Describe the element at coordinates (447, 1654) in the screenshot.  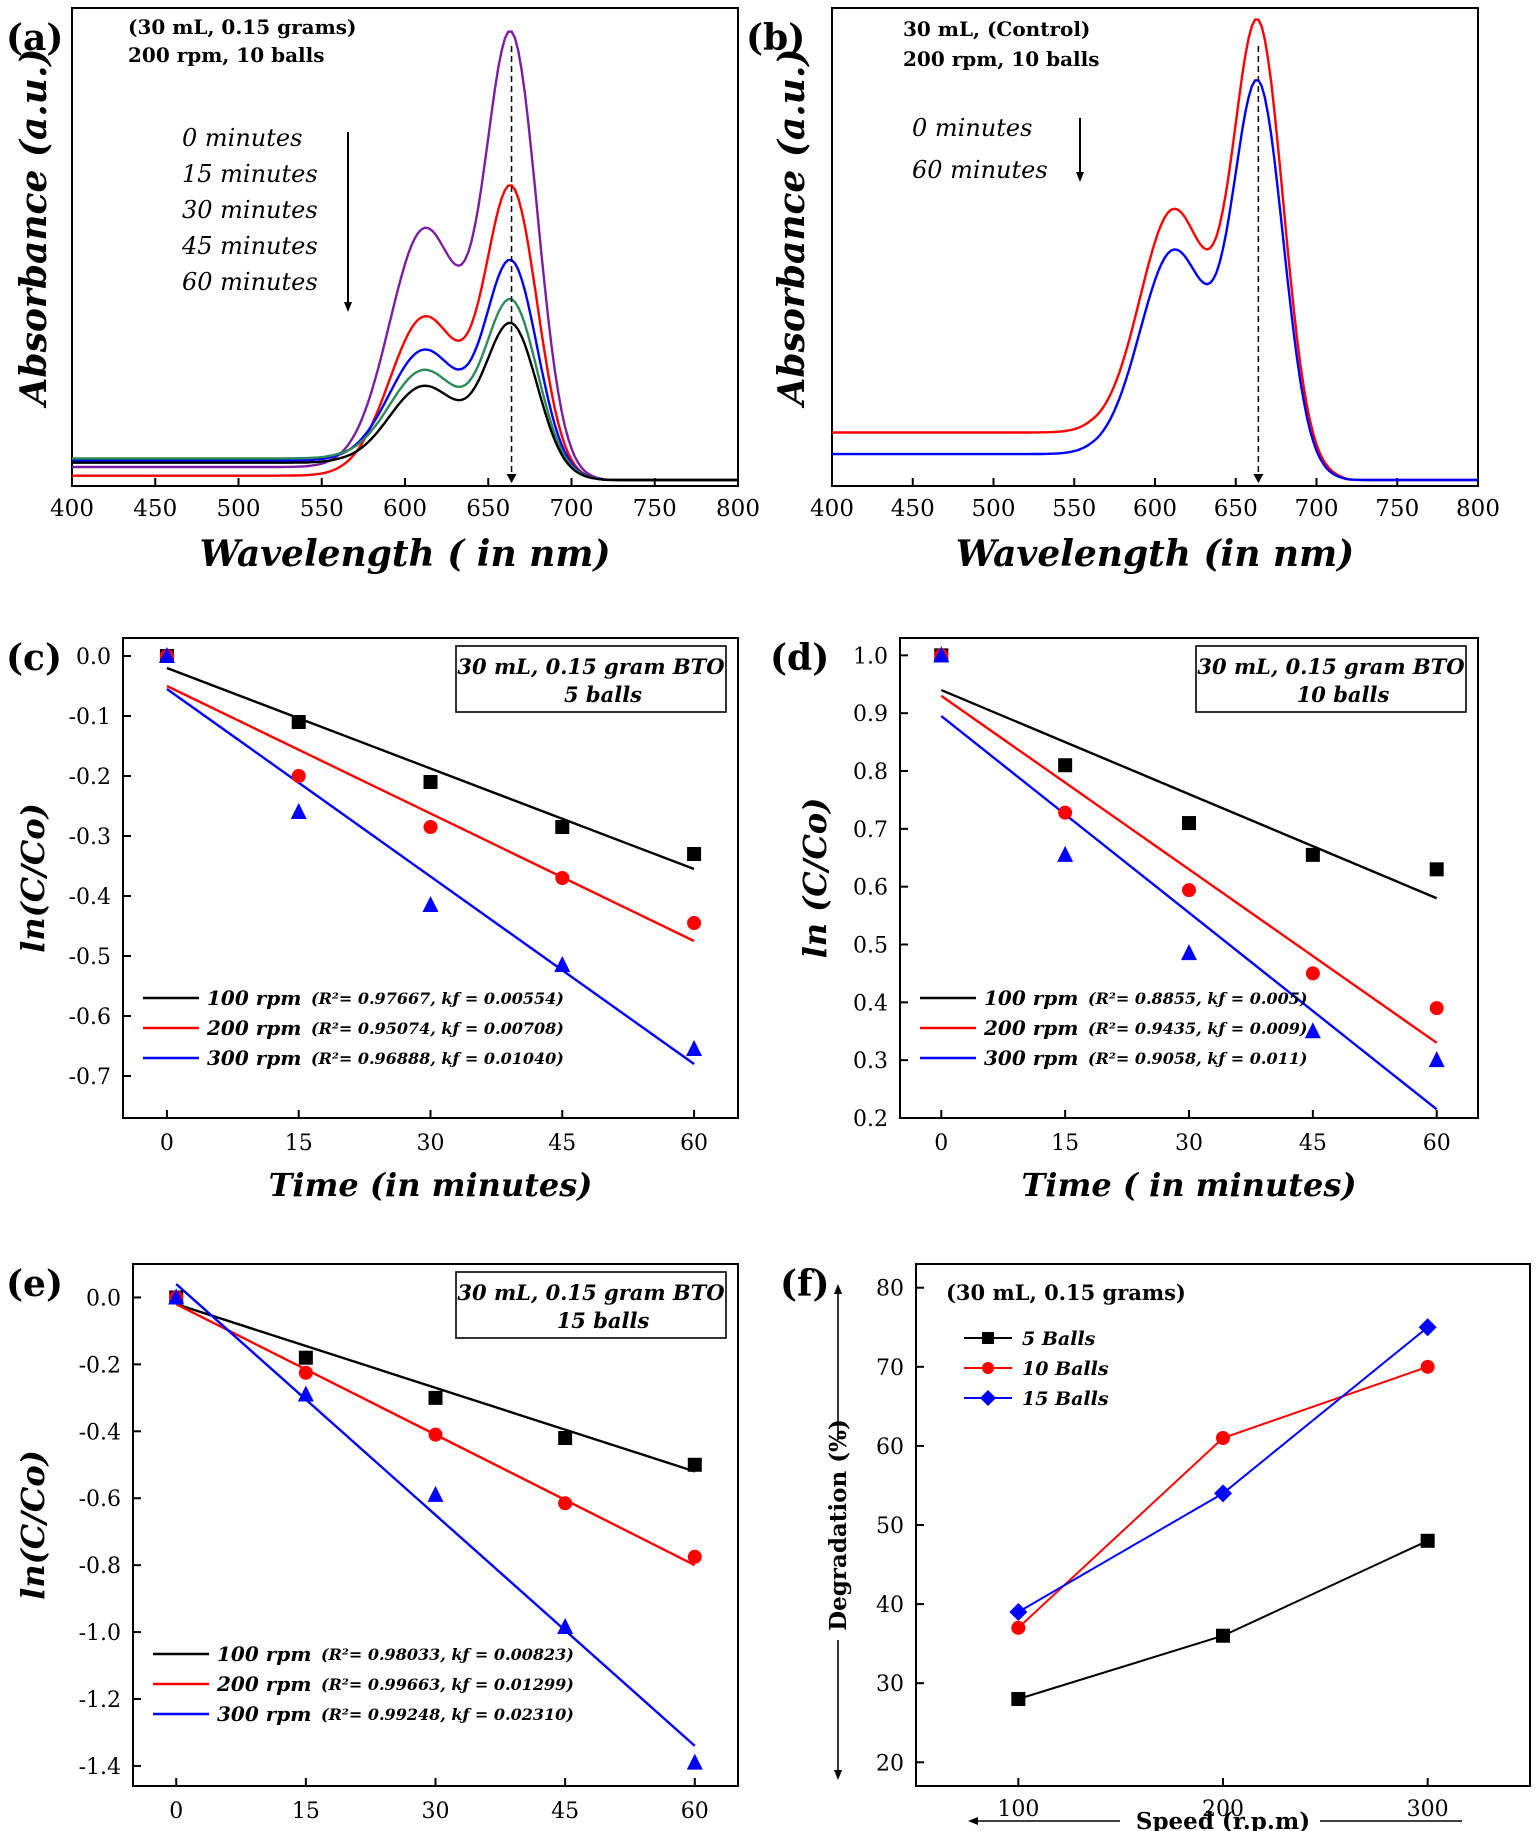
I see `legend-stats: (R²= 0.98033, kƒ = 0.00823)` at that location.